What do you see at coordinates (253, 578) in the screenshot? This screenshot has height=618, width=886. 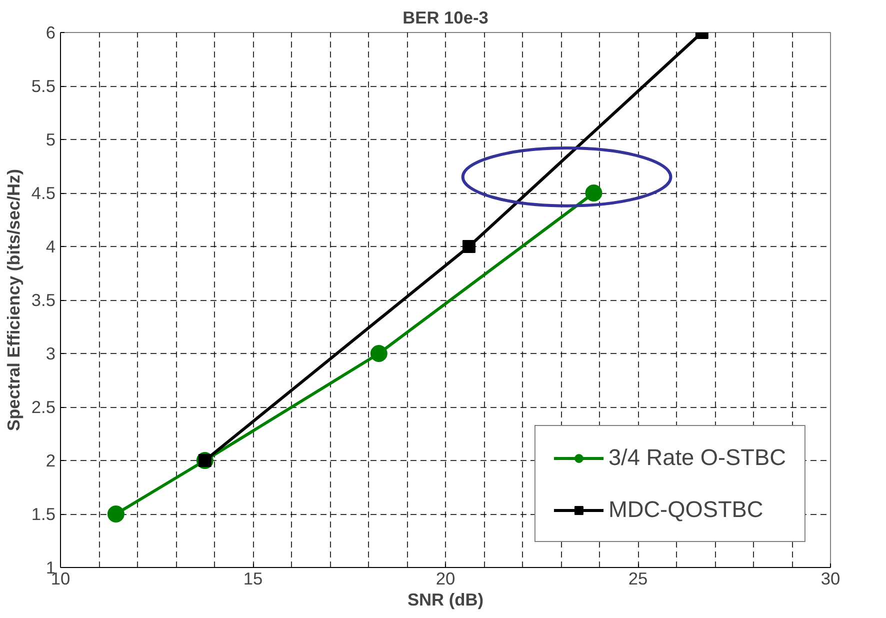 I see `x-tick-label: 15` at bounding box center [253, 578].